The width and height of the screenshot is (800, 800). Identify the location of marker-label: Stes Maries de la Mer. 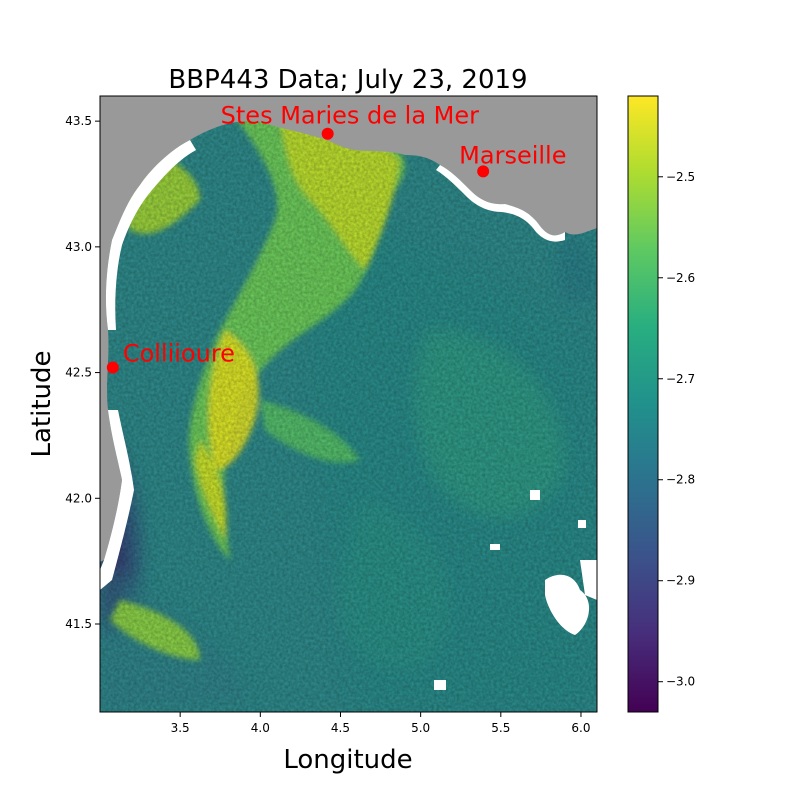
(350, 116).